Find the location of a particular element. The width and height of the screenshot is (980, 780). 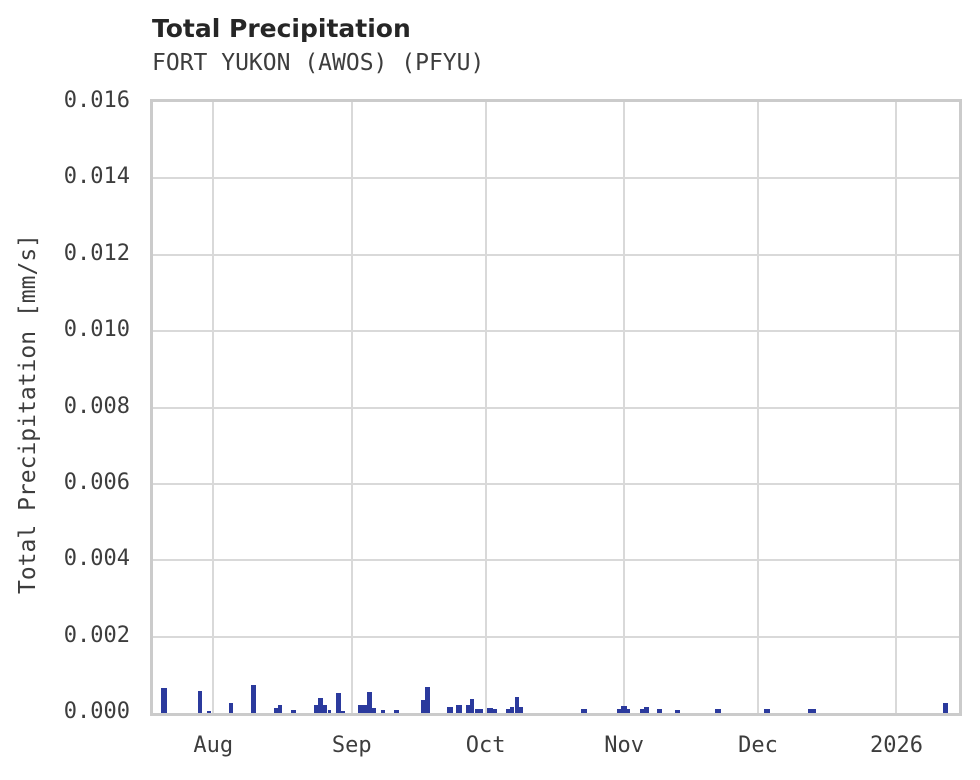

y-tick-label: 0.012 is located at coordinates (96, 253).